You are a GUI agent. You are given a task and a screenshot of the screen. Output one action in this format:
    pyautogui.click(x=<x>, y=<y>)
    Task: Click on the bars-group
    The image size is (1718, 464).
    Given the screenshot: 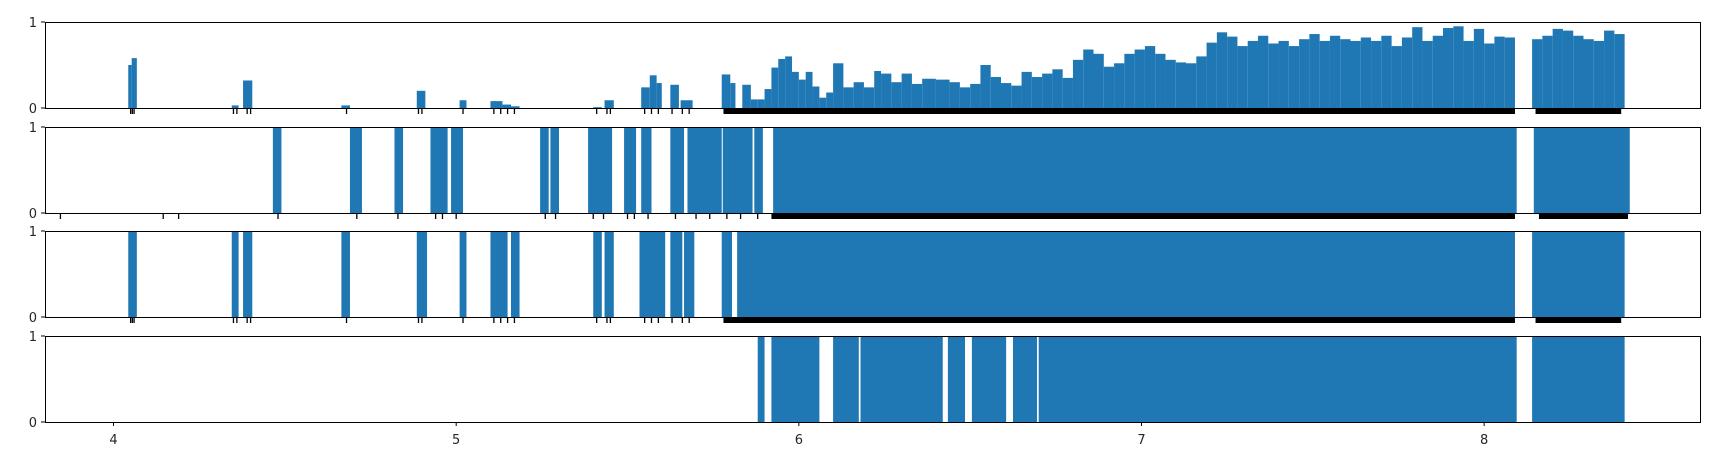 What is the action you would take?
    pyautogui.click(x=1191, y=379)
    